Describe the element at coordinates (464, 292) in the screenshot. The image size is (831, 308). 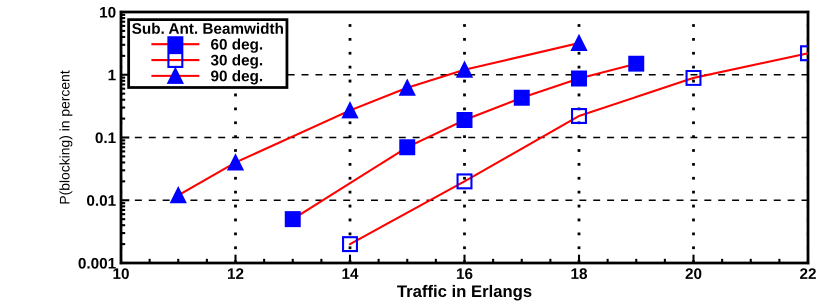
I see `x-axis-title: Traffic in Erlangs` at that location.